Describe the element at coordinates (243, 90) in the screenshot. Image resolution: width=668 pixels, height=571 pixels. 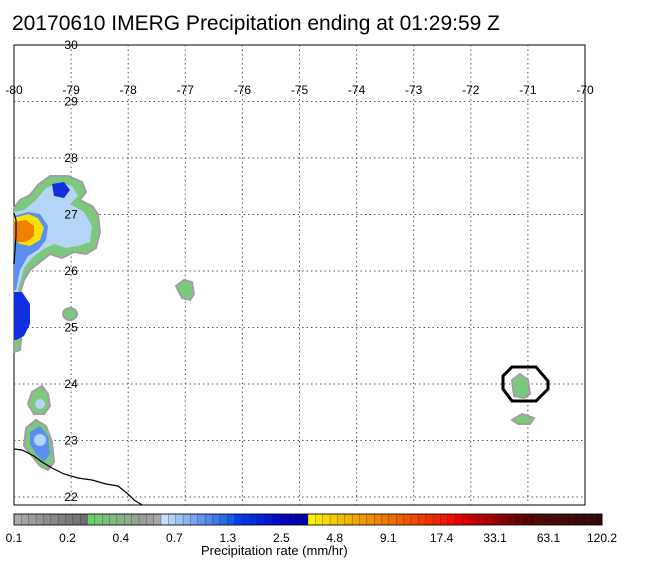
I see `lon-tick-label: -76` at that location.